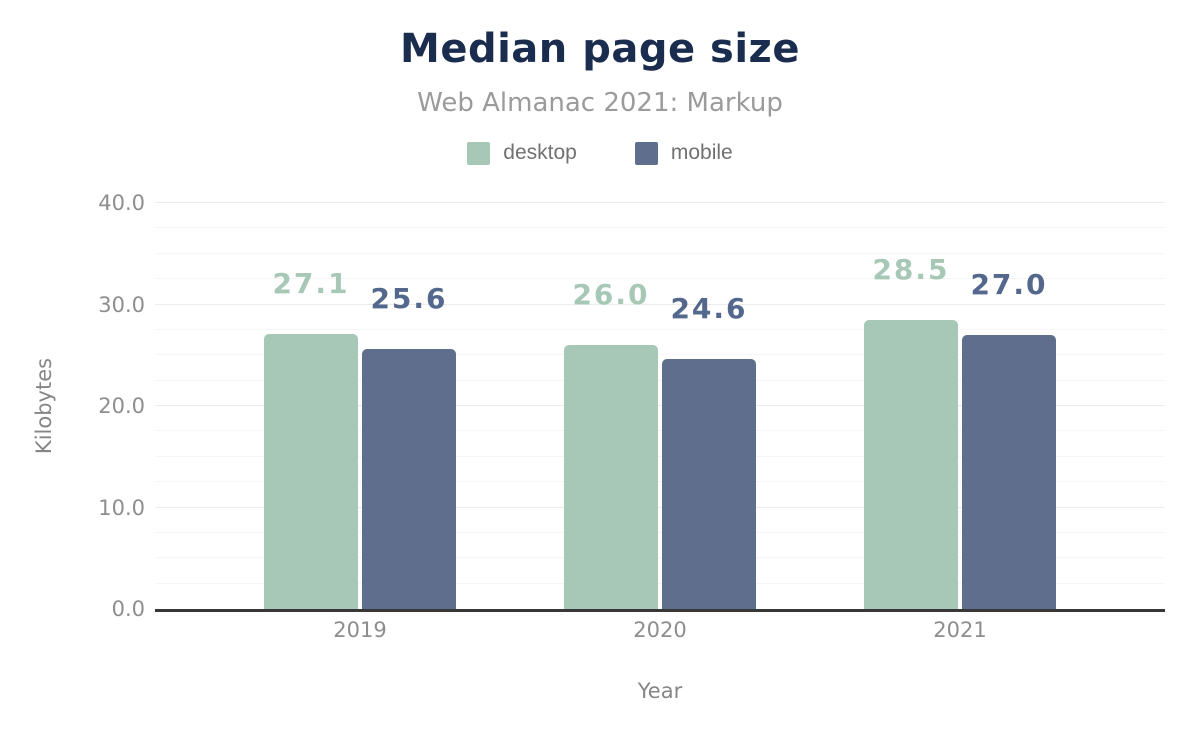  What do you see at coordinates (600, 103) in the screenshot?
I see `chart-subtitle: Web Almanac 2021: Markup` at bounding box center [600, 103].